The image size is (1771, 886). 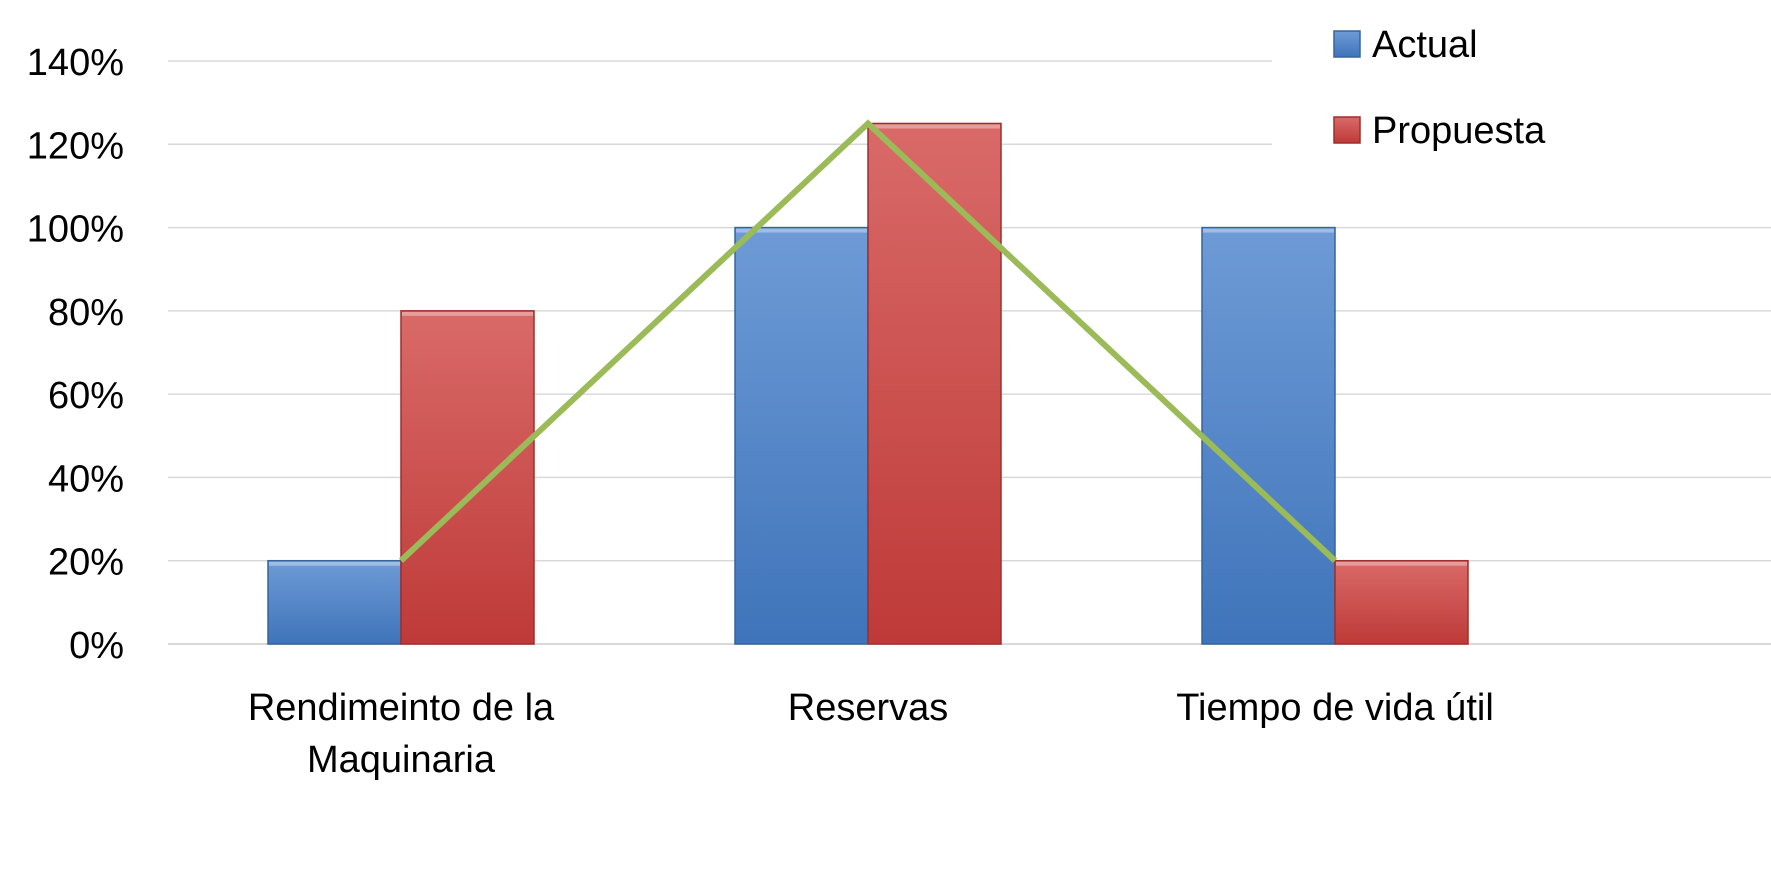 I want to click on y-tick-label: 20%, so click(x=86, y=563).